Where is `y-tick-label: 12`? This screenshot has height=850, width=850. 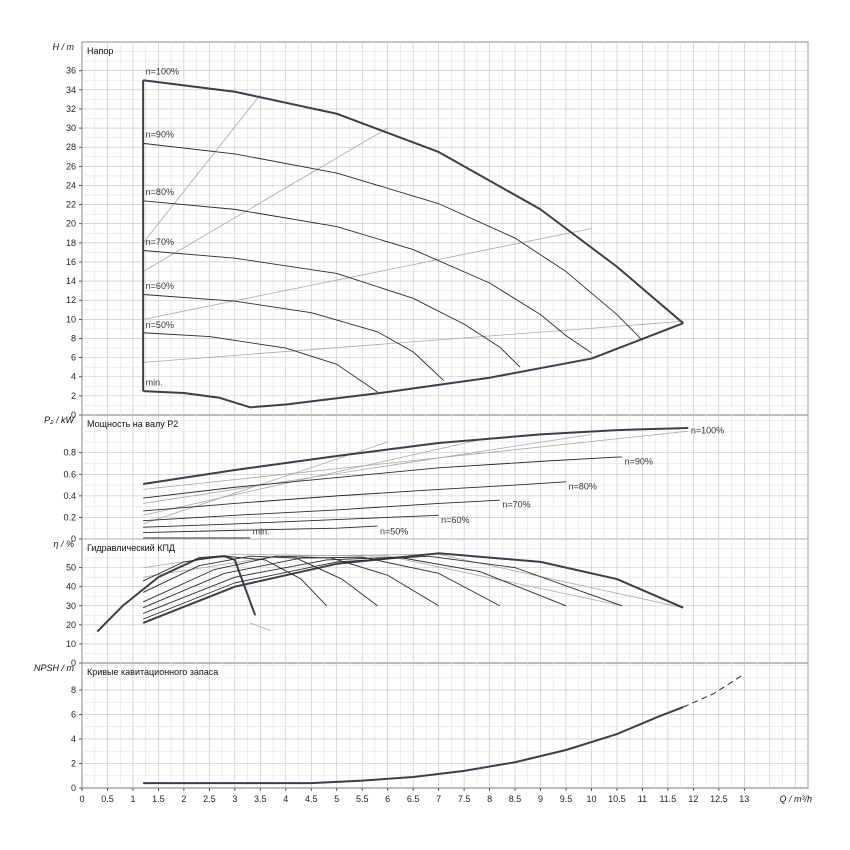 y-tick-label: 12 is located at coordinates (71, 300).